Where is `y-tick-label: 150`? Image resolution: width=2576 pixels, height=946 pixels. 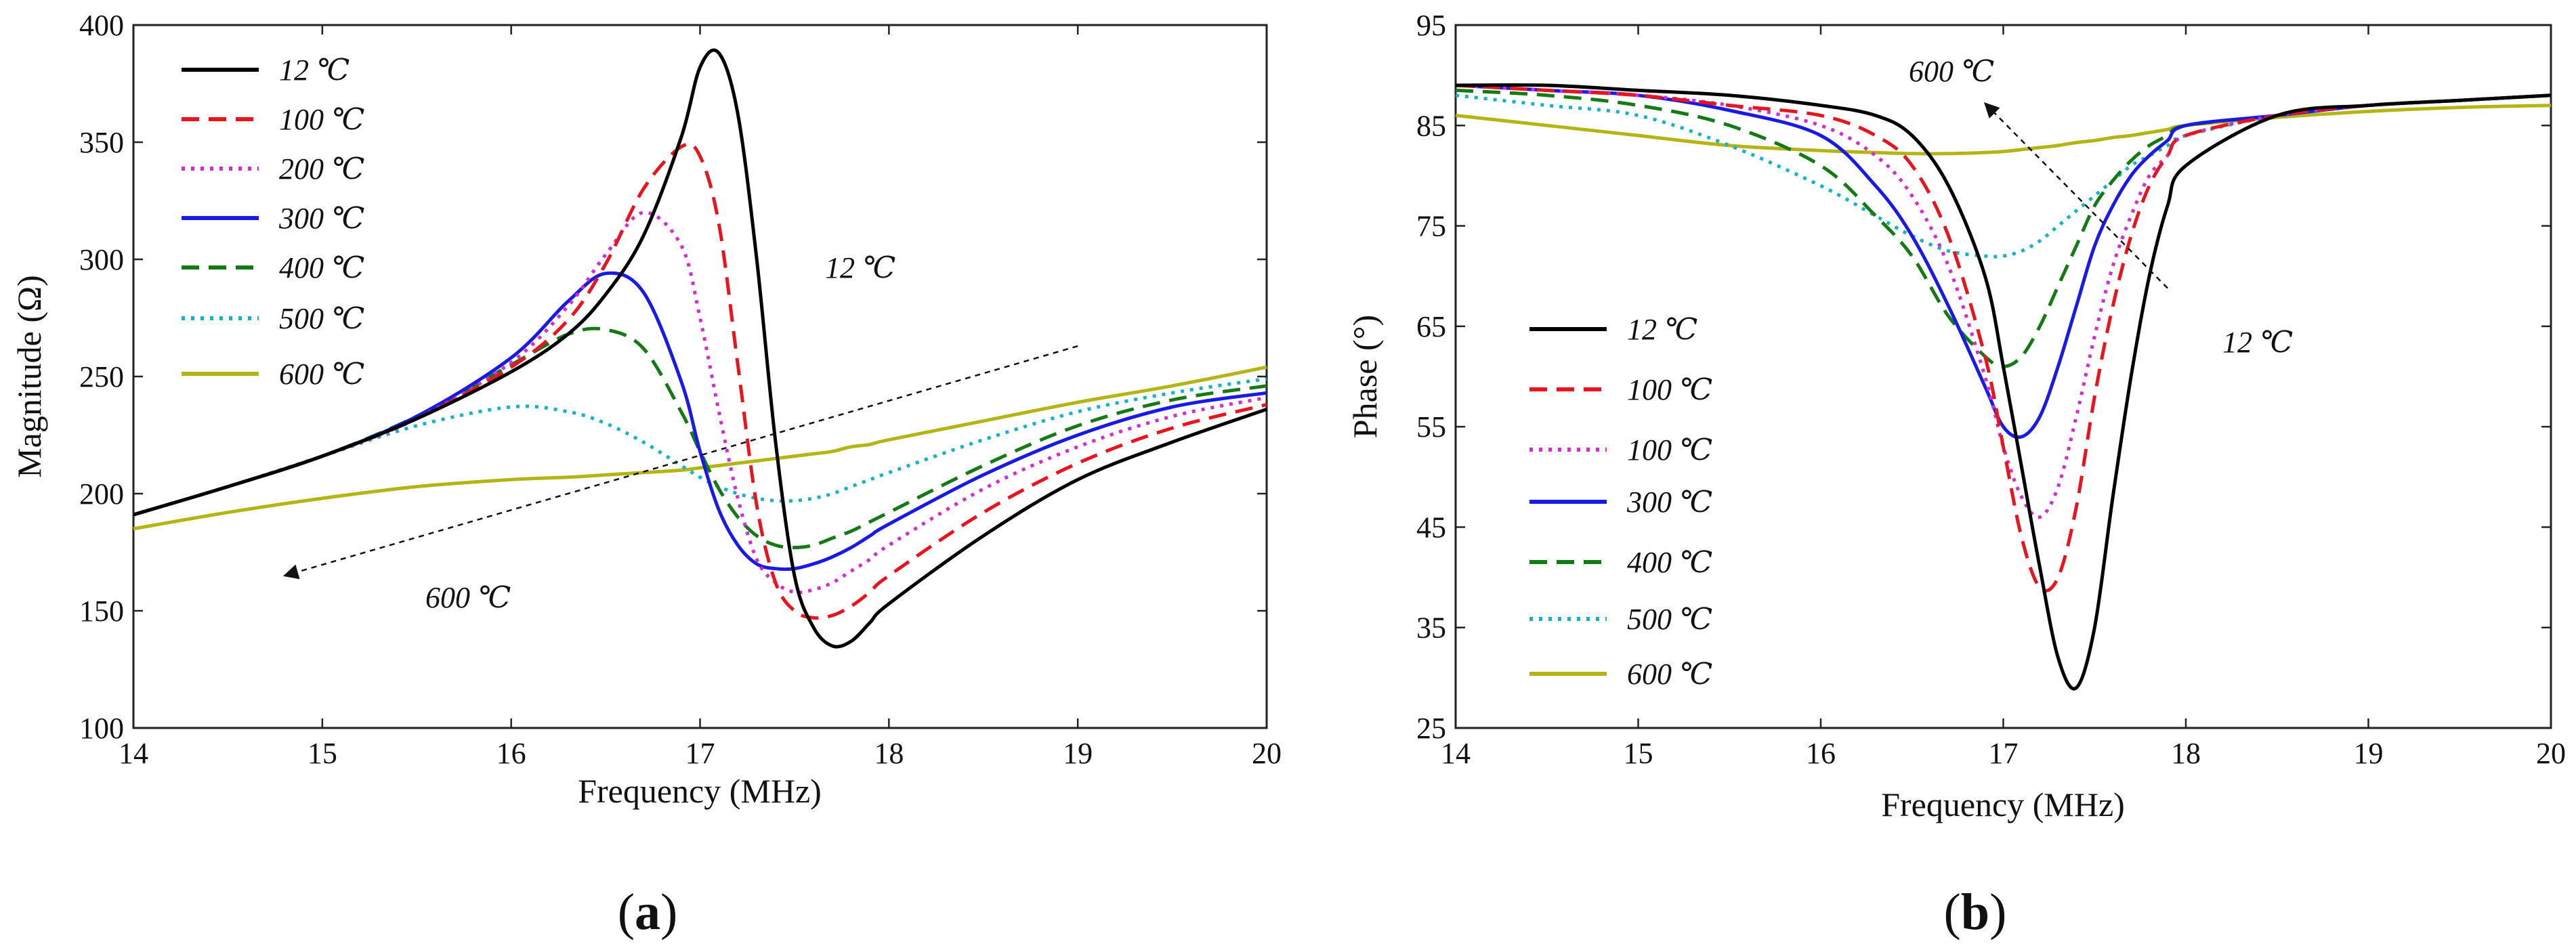 y-tick-label: 150 is located at coordinates (101, 611).